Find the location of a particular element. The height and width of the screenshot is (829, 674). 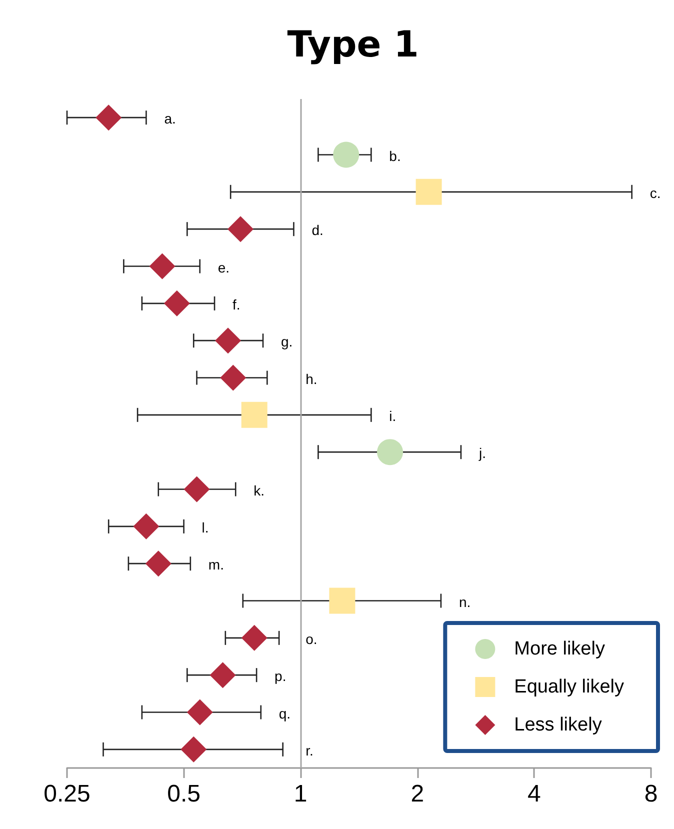

annotation: o. is located at coordinates (312, 638).